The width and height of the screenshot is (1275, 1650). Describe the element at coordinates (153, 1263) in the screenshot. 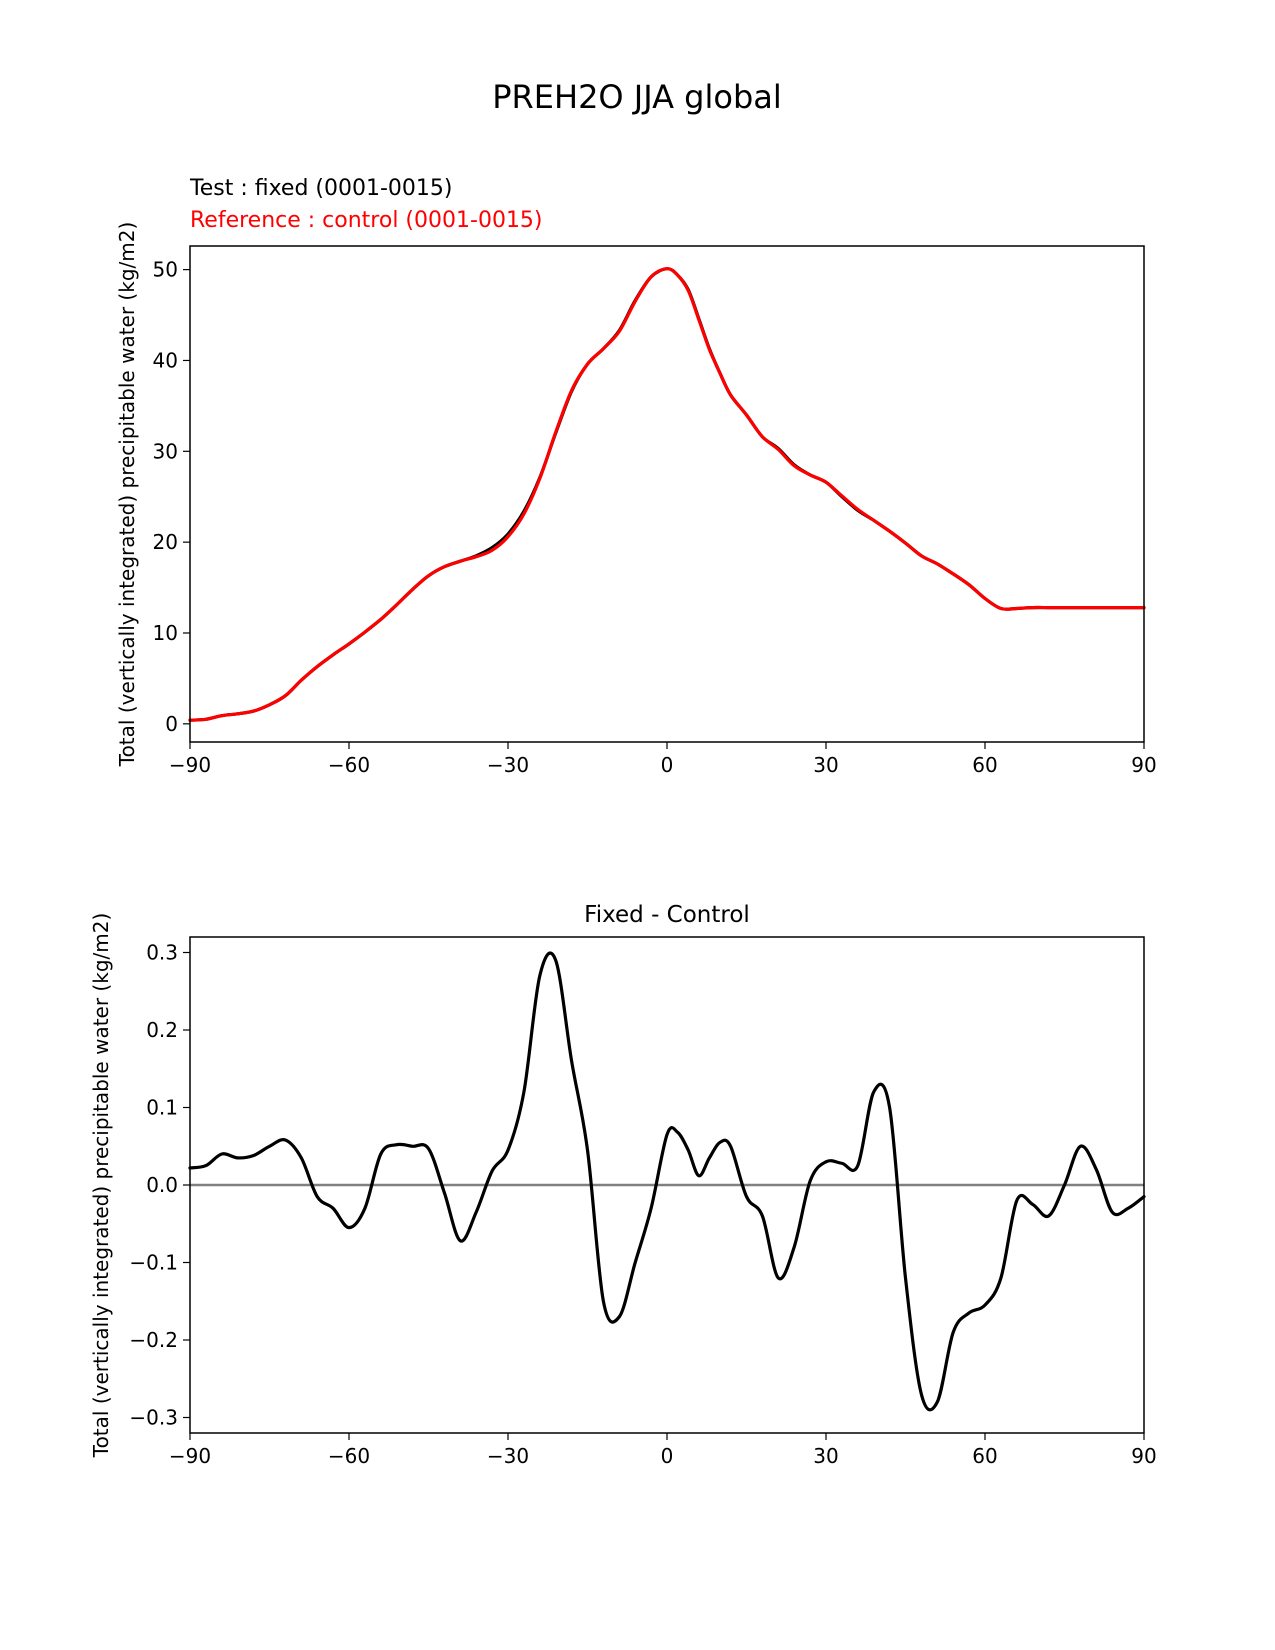

I see `bottom-y-tick-label: −0.1` at that location.